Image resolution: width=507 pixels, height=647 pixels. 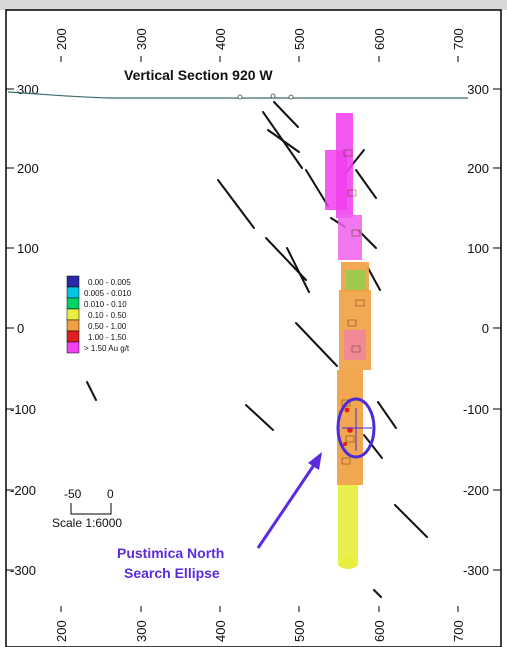 I want to click on legend-label-1: 0.00 - 0.005, so click(x=109, y=282).